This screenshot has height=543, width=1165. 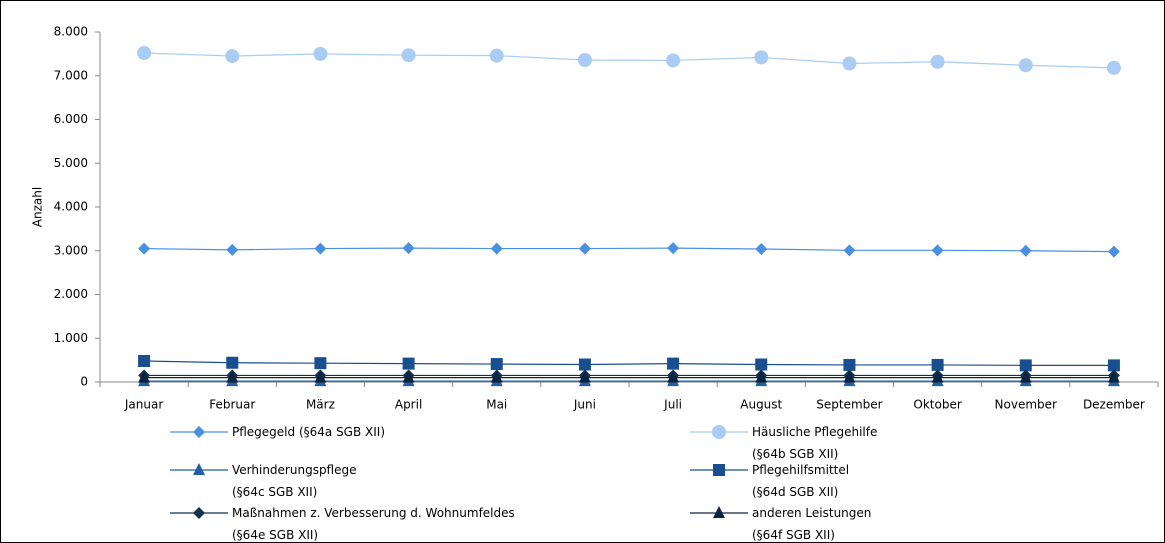 What do you see at coordinates (849, 405) in the screenshot?
I see `x-tick-label: September` at bounding box center [849, 405].